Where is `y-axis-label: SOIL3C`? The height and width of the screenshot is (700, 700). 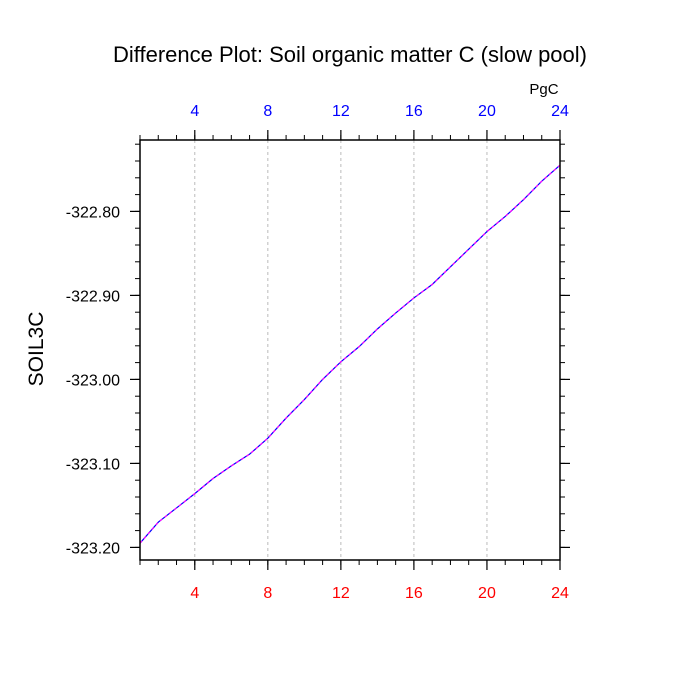
y-axis-label: SOIL3C is located at coordinates (36, 349).